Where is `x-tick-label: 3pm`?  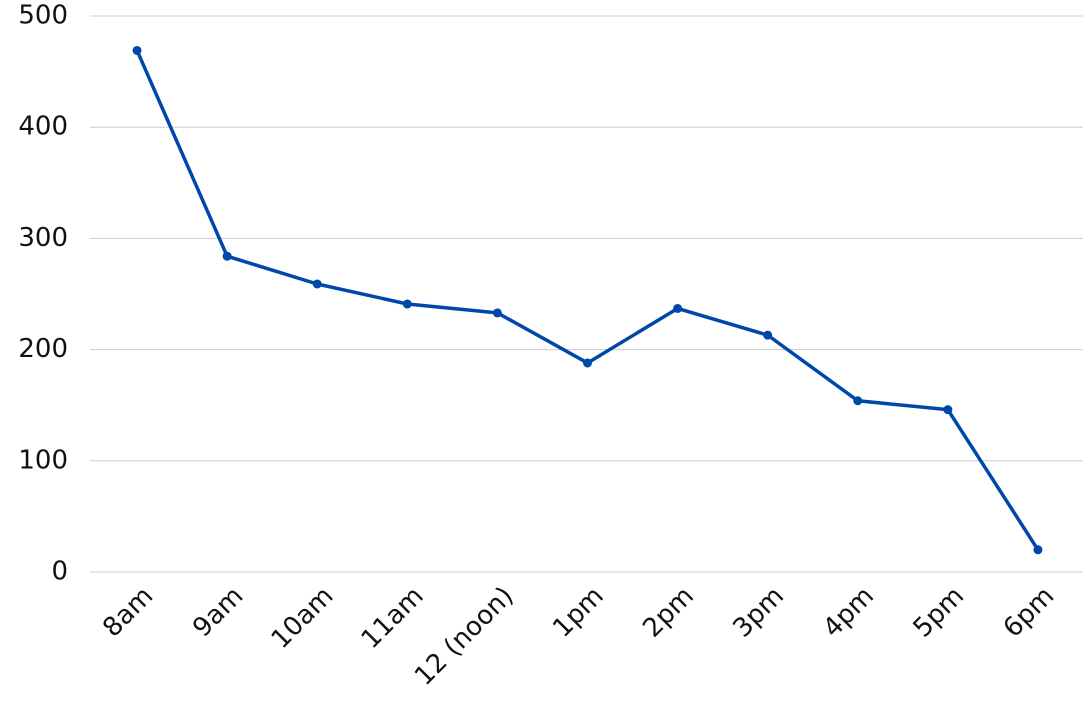 x-tick-label: 3pm is located at coordinates (758, 612).